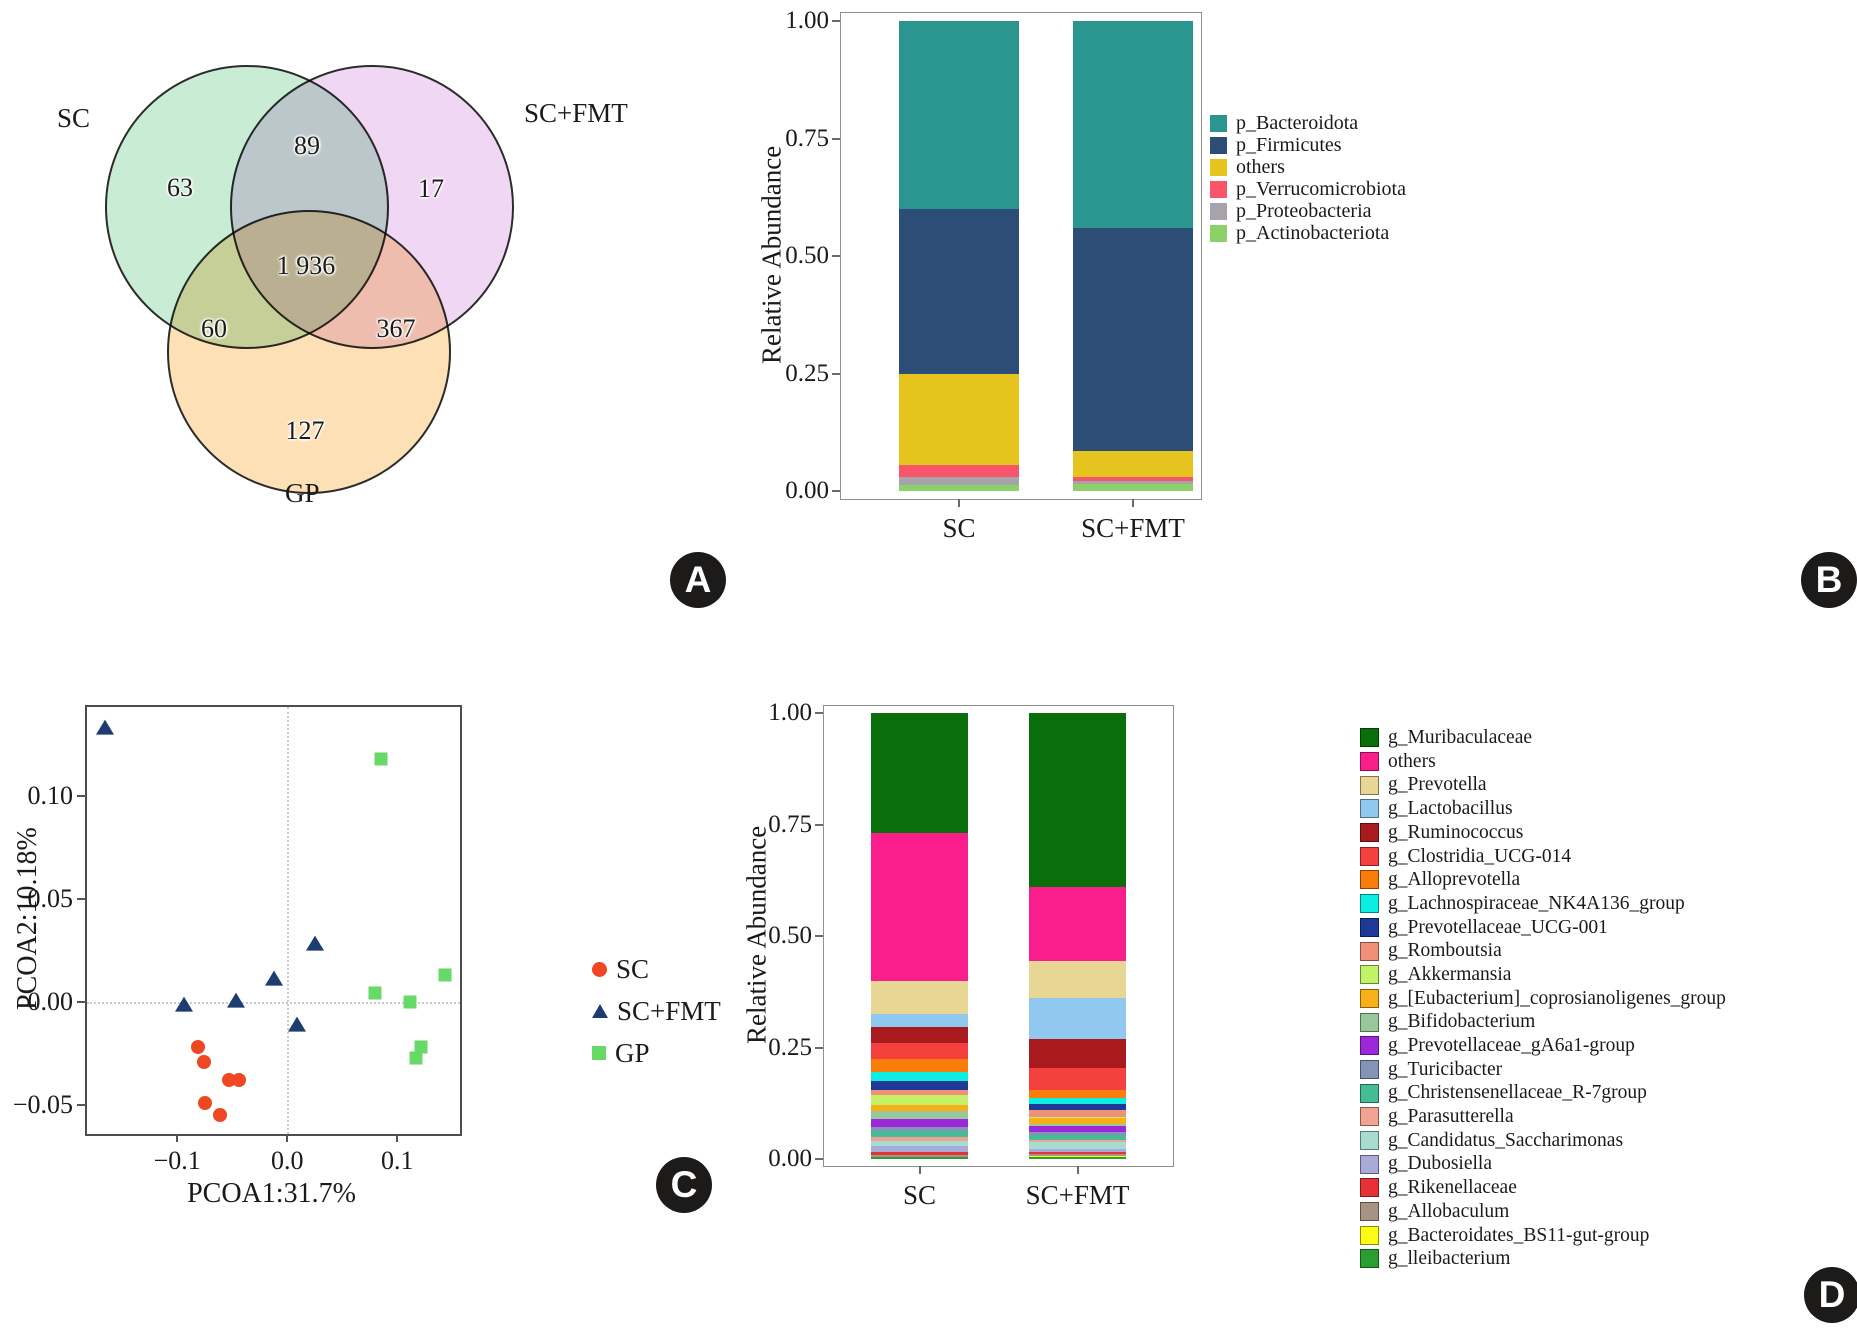 Image resolution: width=1857 pixels, height=1334 pixels. What do you see at coordinates (698, 580) in the screenshot?
I see `panel-badge-a: A` at bounding box center [698, 580].